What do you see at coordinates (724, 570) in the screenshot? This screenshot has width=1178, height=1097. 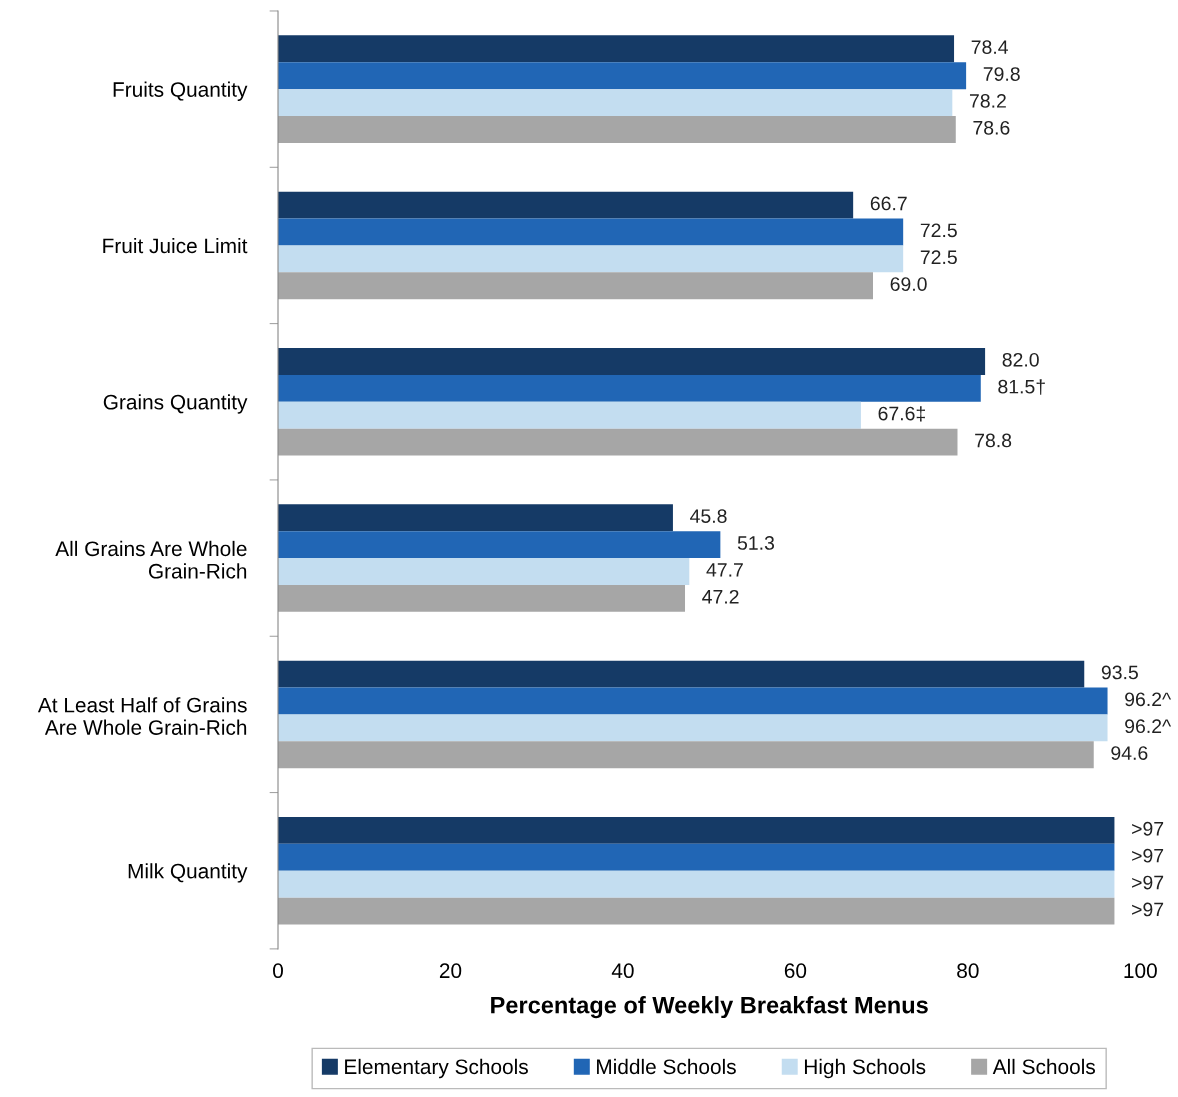 I see `data-label: 47.7` at bounding box center [724, 570].